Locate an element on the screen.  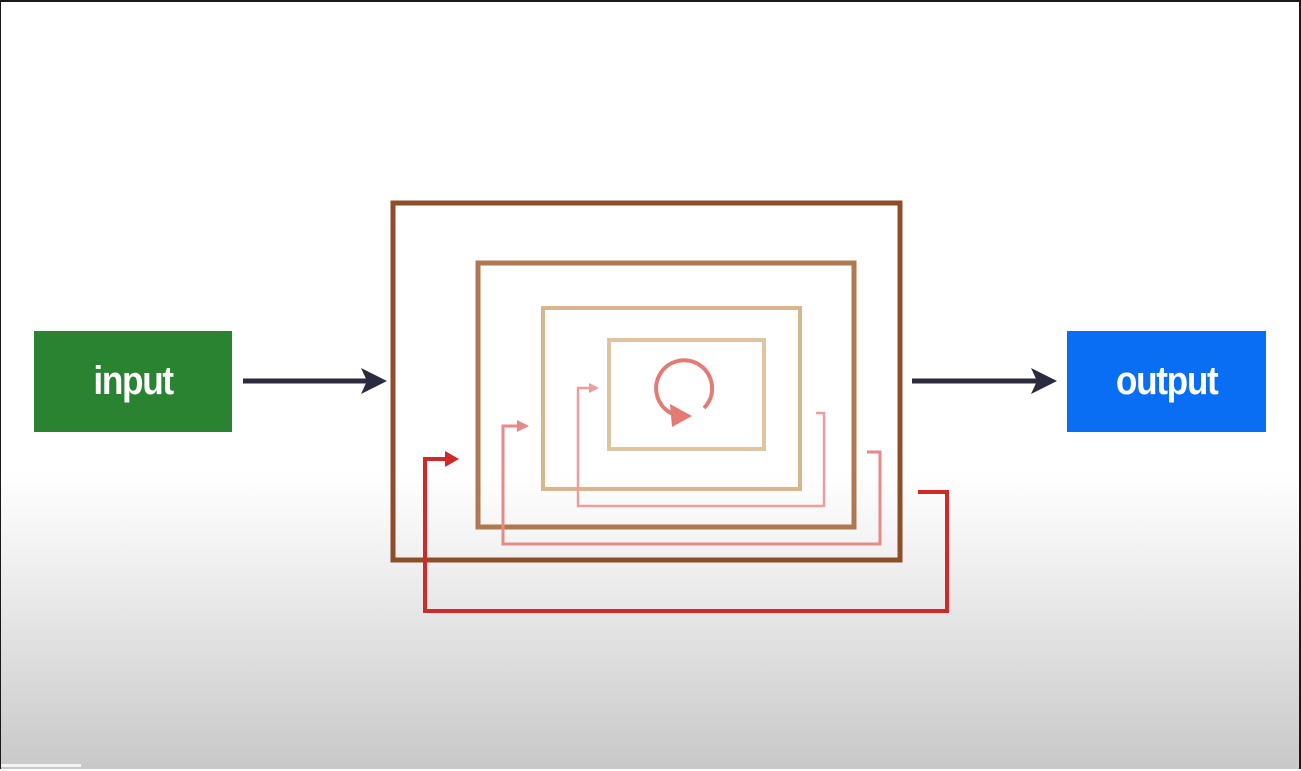
video-progress-bar is located at coordinates (41, 765).